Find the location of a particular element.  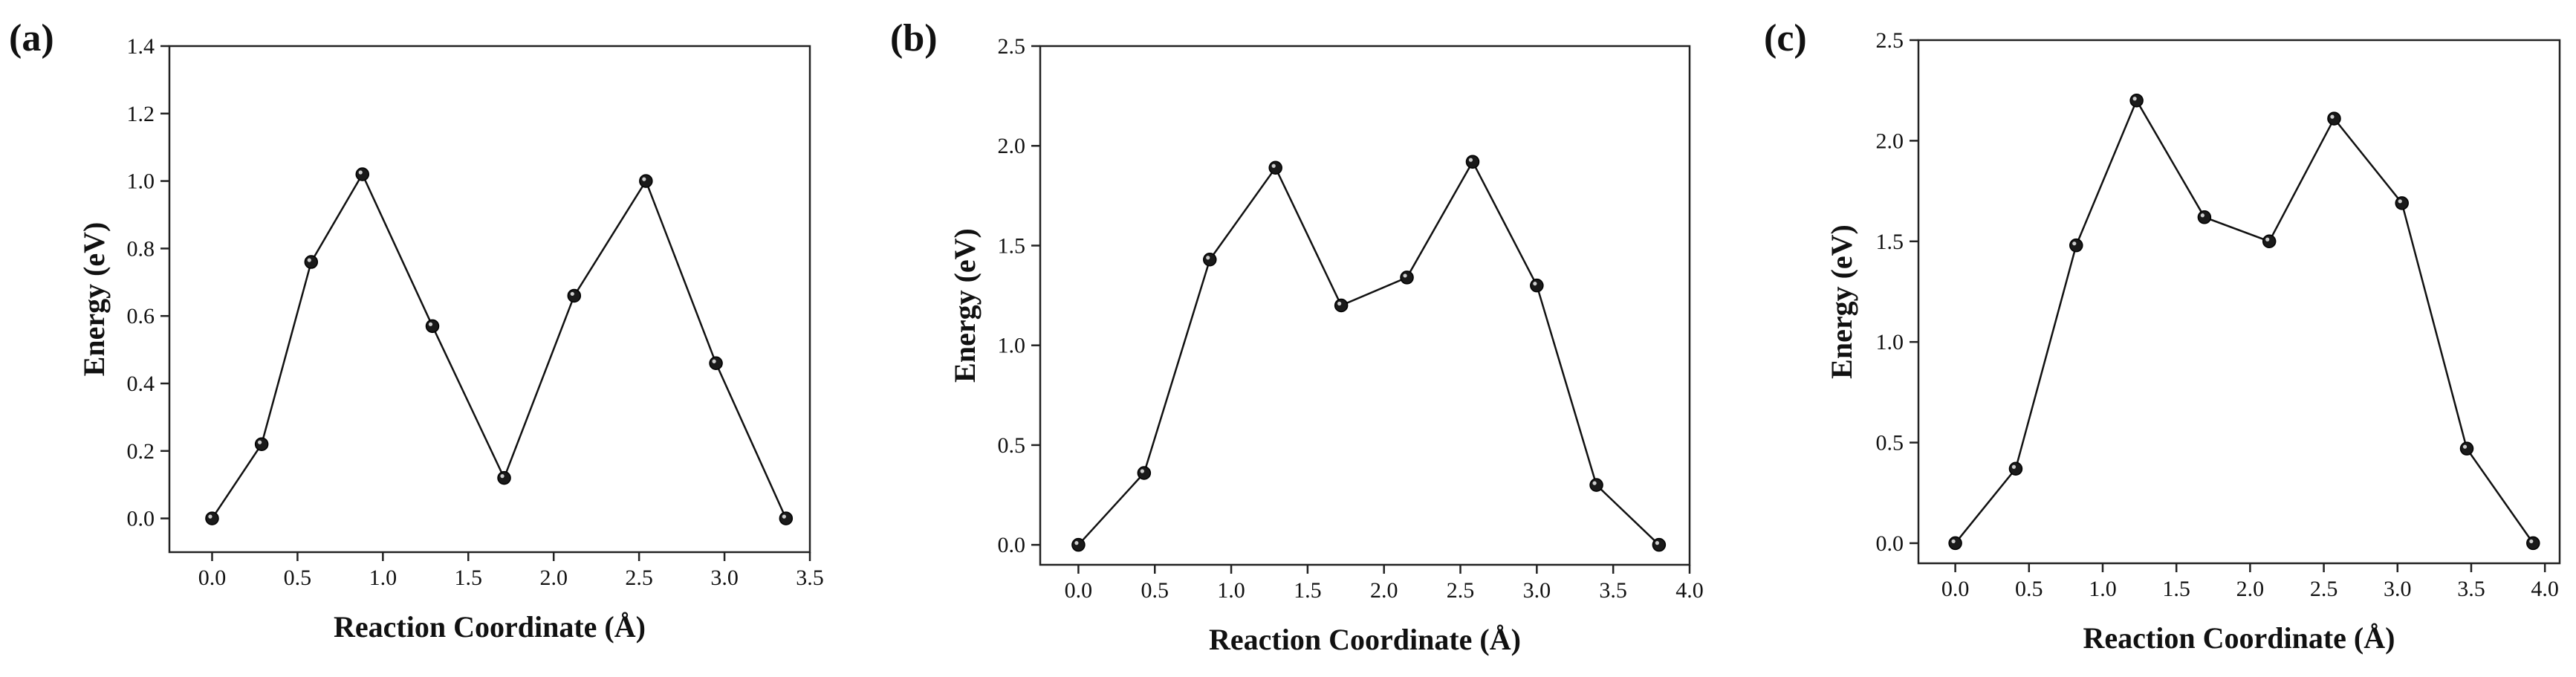

y-tick-label: 0.4 is located at coordinates (141, 384).